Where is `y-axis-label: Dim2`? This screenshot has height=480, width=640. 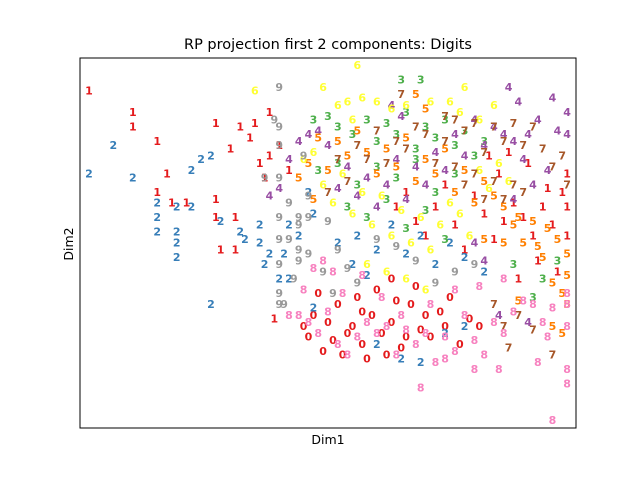 y-axis-label: Dim2 is located at coordinates (68, 243).